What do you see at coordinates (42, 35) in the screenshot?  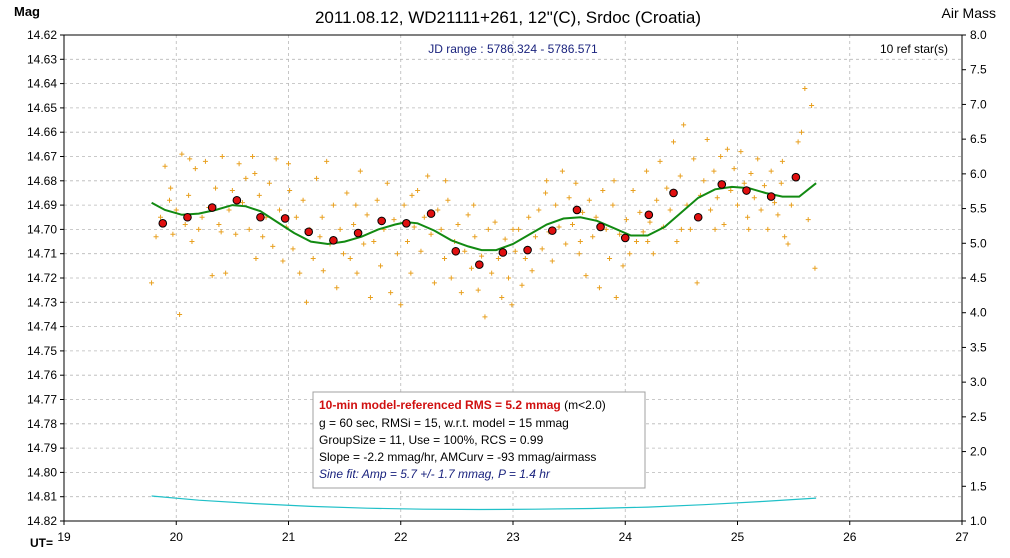 I see `left-tick-label: 14.62` at bounding box center [42, 35].